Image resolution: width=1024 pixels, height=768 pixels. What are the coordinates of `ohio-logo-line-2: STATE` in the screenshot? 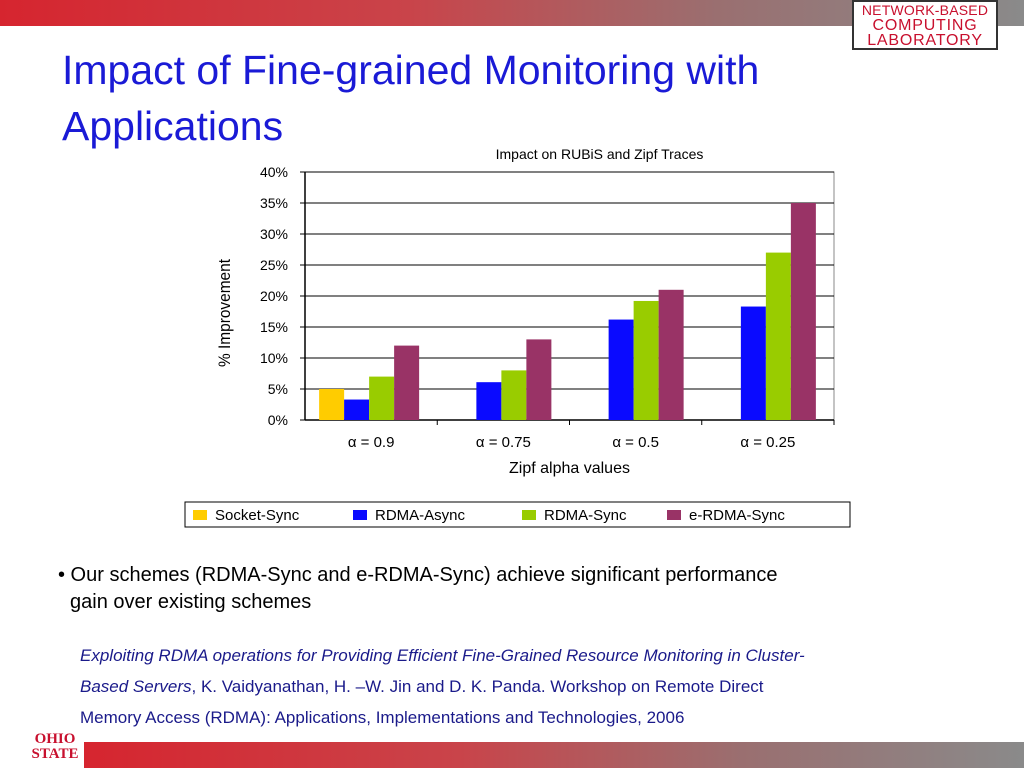 It's located at (55, 754).